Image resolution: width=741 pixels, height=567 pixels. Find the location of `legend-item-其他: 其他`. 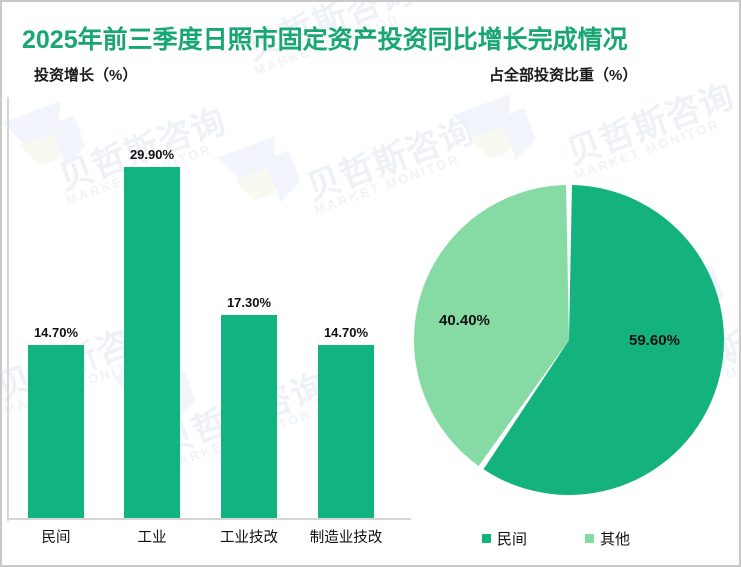

legend-item-其他: 其他 is located at coordinates (607, 538).